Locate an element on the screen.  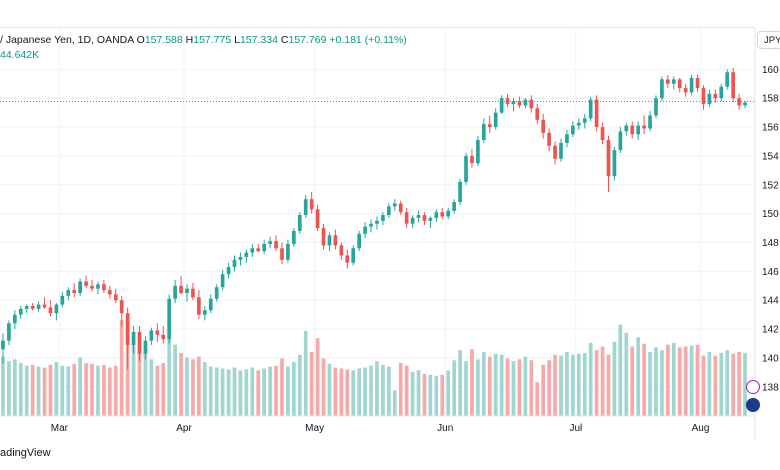
event-flag-icon is located at coordinates (753, 405).